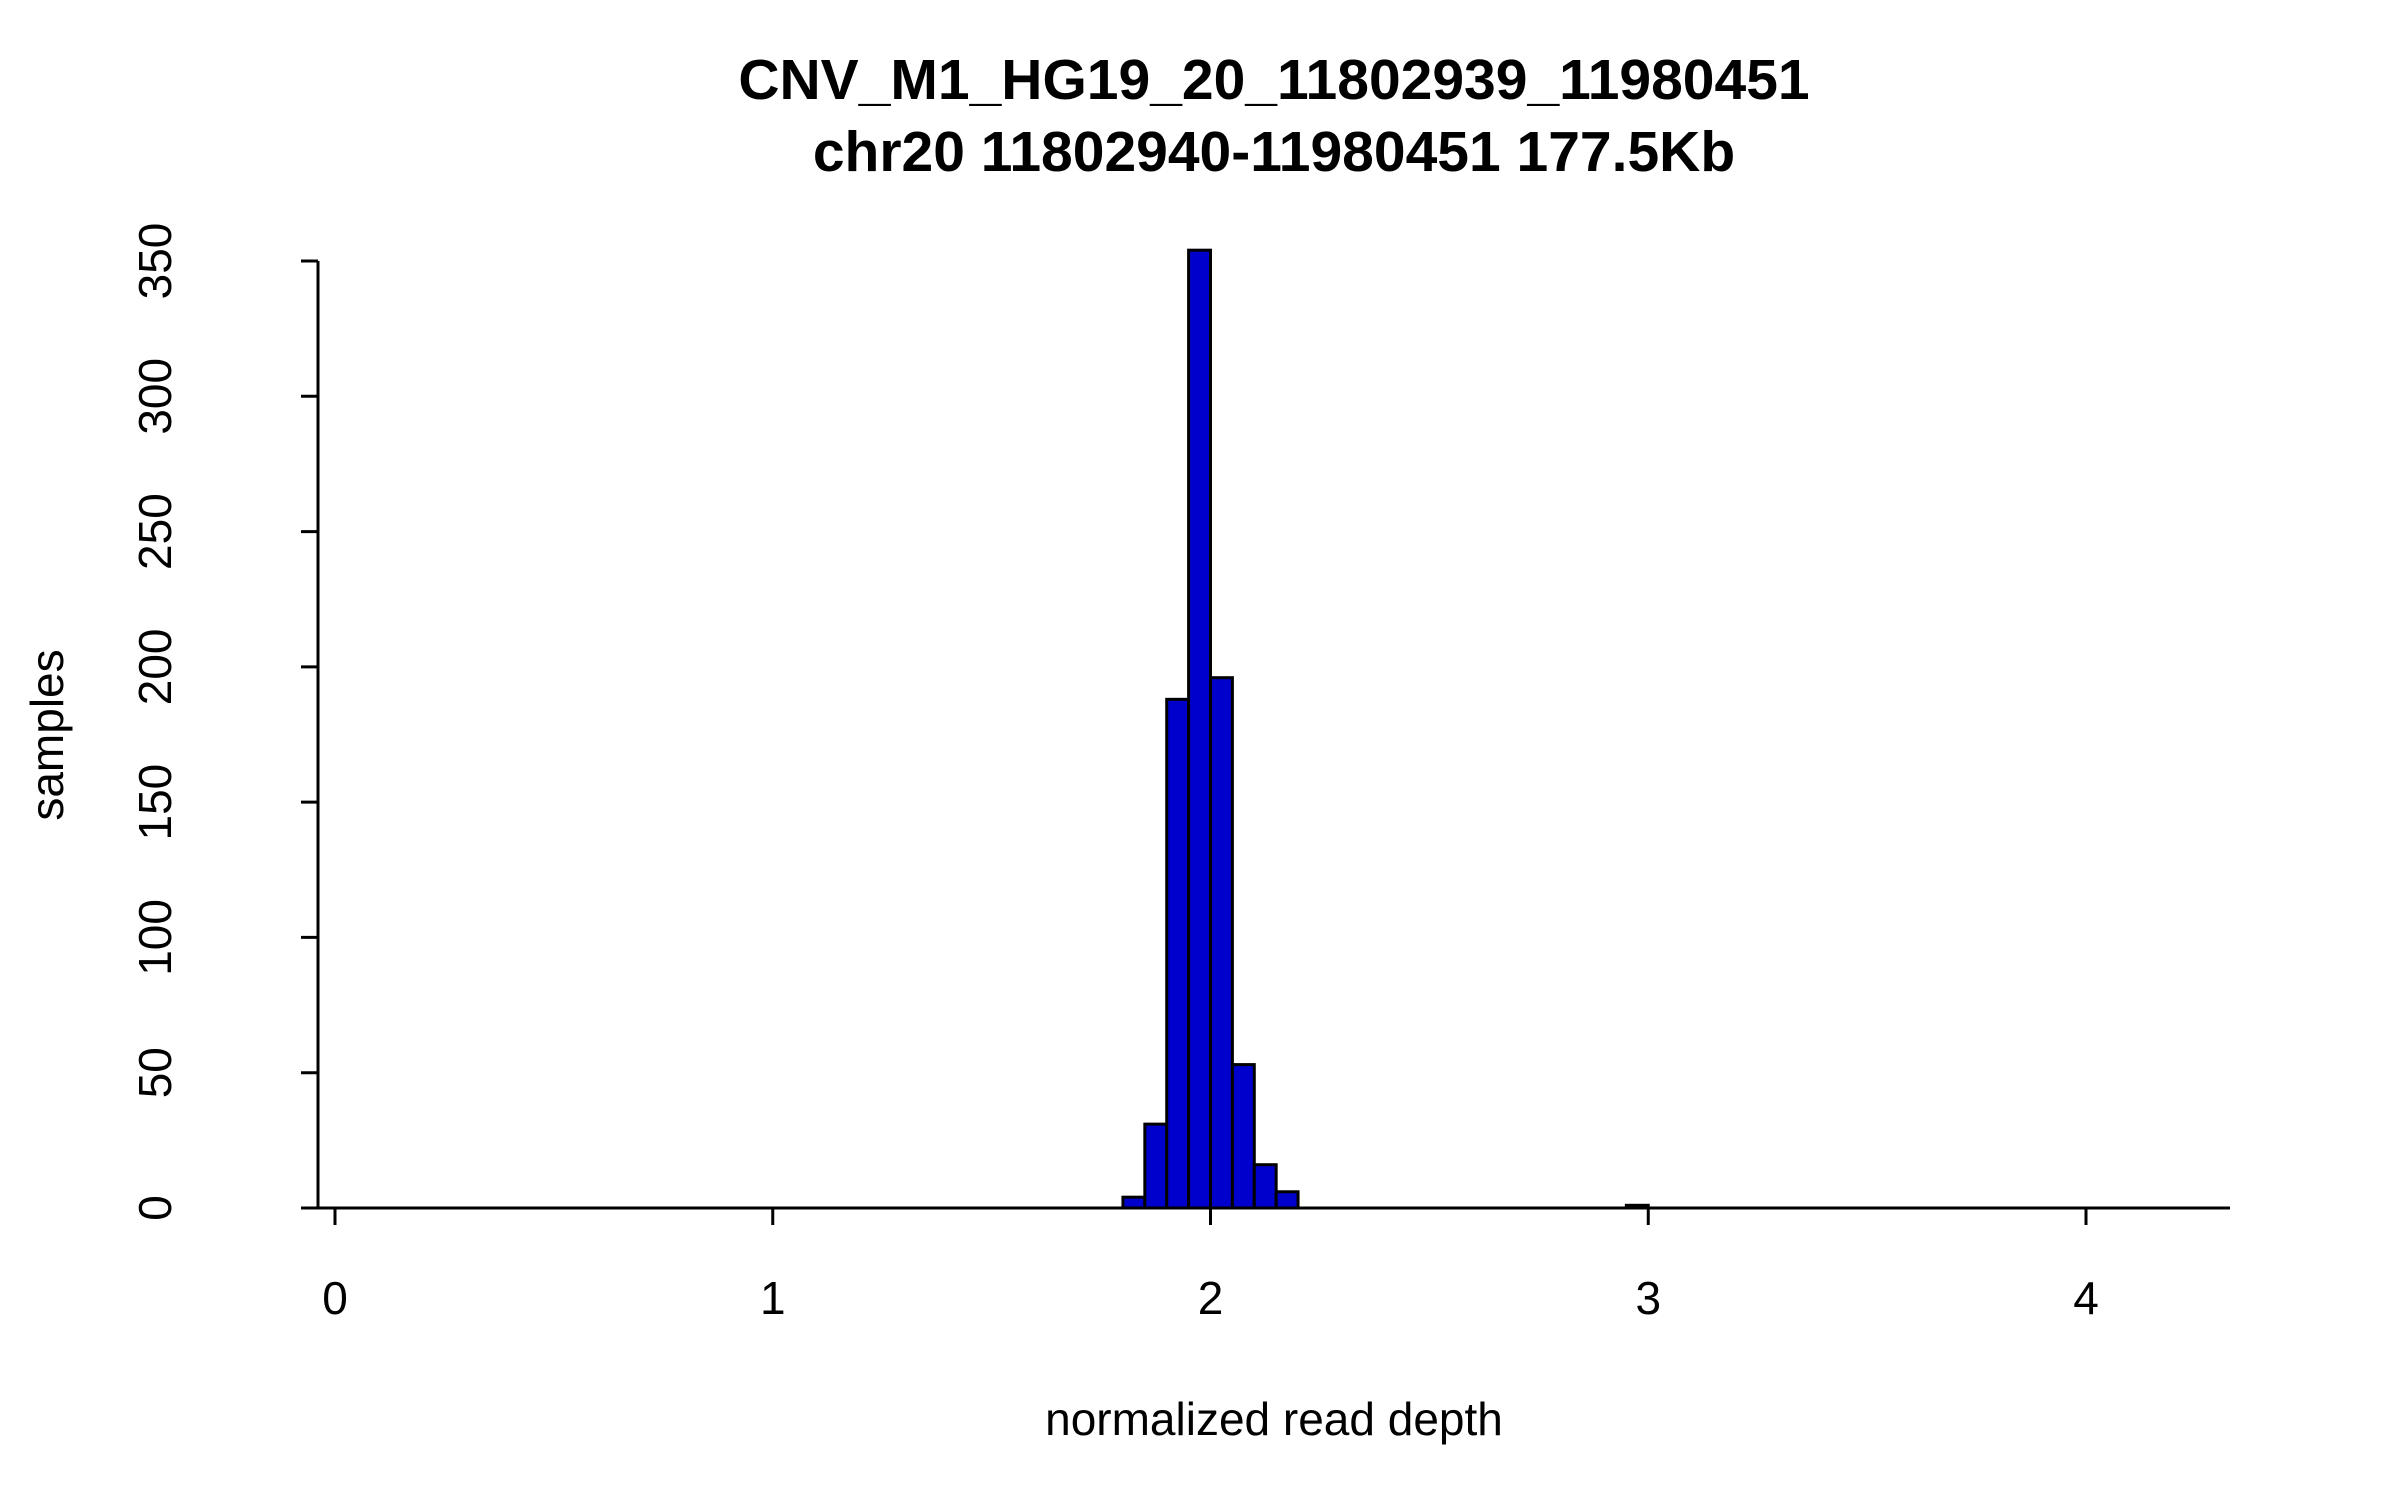 The image size is (2400, 1500). Describe the element at coordinates (773, 1298) in the screenshot. I see `x-tick-label: 1` at that location.